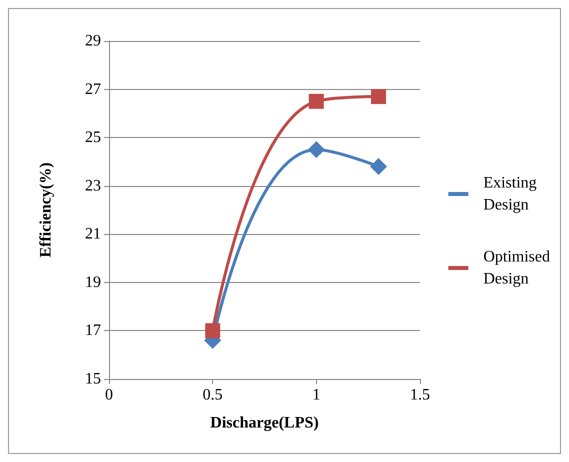 The image size is (569, 462). What do you see at coordinates (93, 379) in the screenshot?
I see `y-tick-label: 15` at bounding box center [93, 379].